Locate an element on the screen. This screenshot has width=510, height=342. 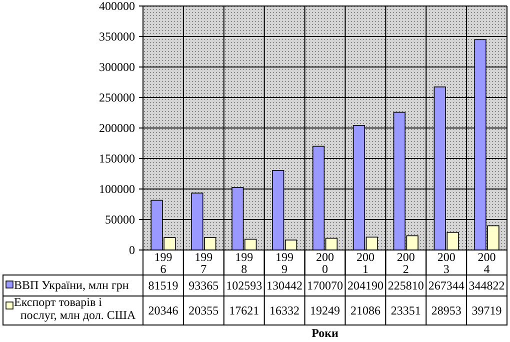
data-label: 267344 is located at coordinates (446, 285).